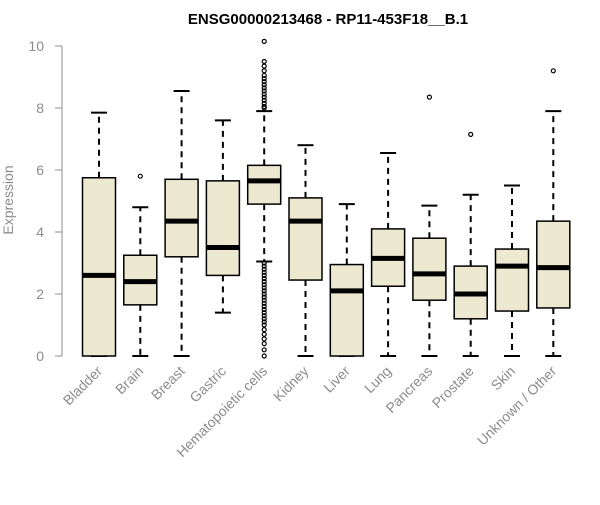  Describe the element at coordinates (168, 383) in the screenshot. I see `x-category-label: Breast` at that location.